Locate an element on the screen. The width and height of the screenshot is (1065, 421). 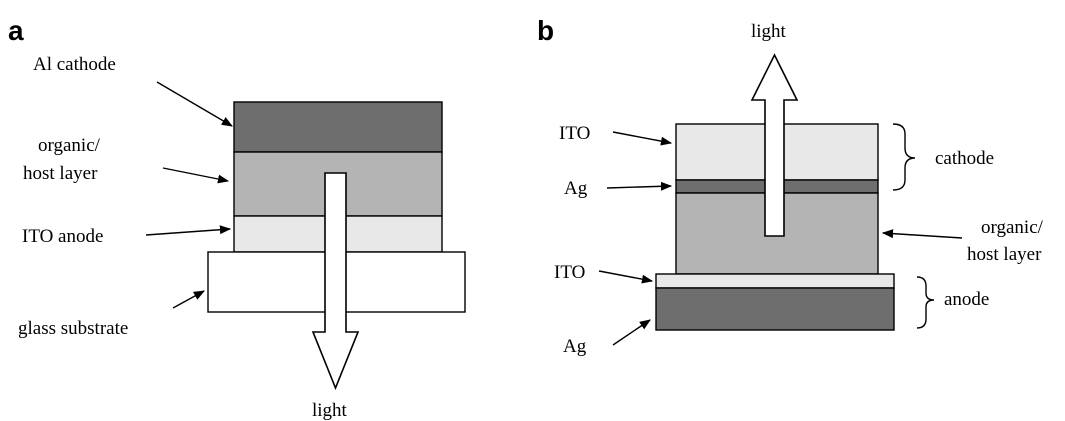
panel-b-label-ag-top: Ag is located at coordinates (576, 188).